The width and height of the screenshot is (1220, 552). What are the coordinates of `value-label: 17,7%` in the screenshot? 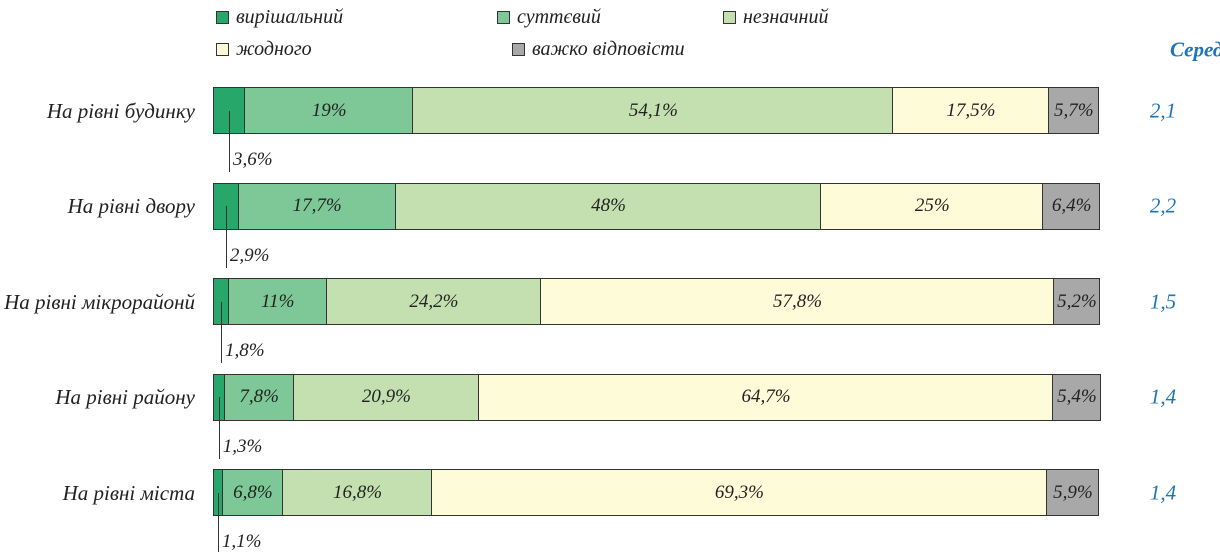 It's located at (317, 205).